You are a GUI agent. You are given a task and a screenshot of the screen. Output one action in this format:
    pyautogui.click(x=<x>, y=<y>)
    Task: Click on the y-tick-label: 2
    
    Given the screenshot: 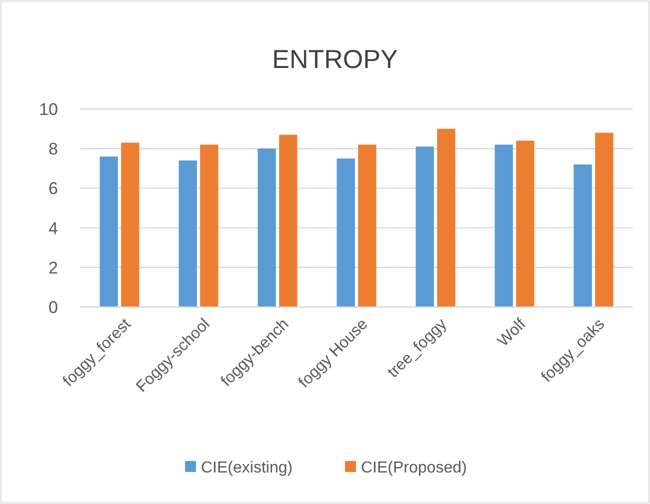 What is the action you would take?
    pyautogui.click(x=53, y=268)
    